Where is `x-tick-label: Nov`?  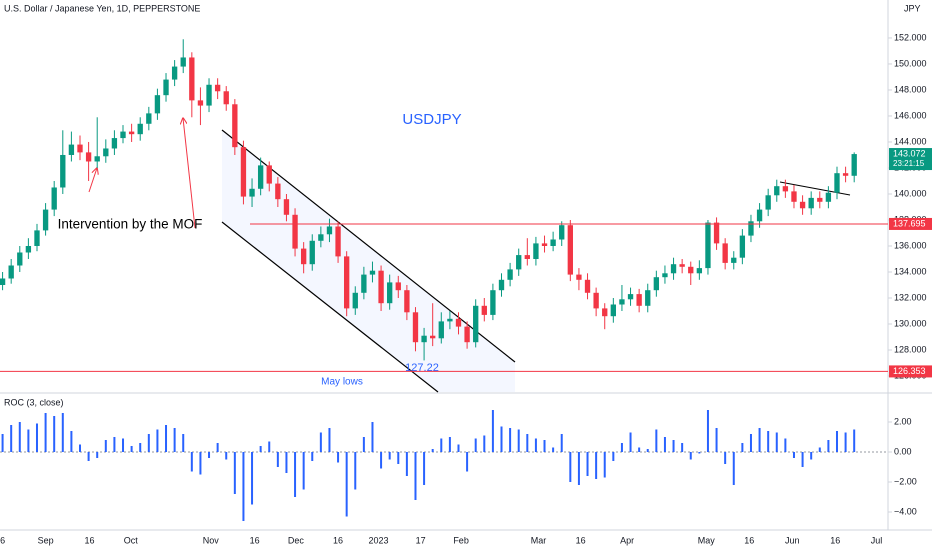 x-tick-label: Nov is located at coordinates (211, 540).